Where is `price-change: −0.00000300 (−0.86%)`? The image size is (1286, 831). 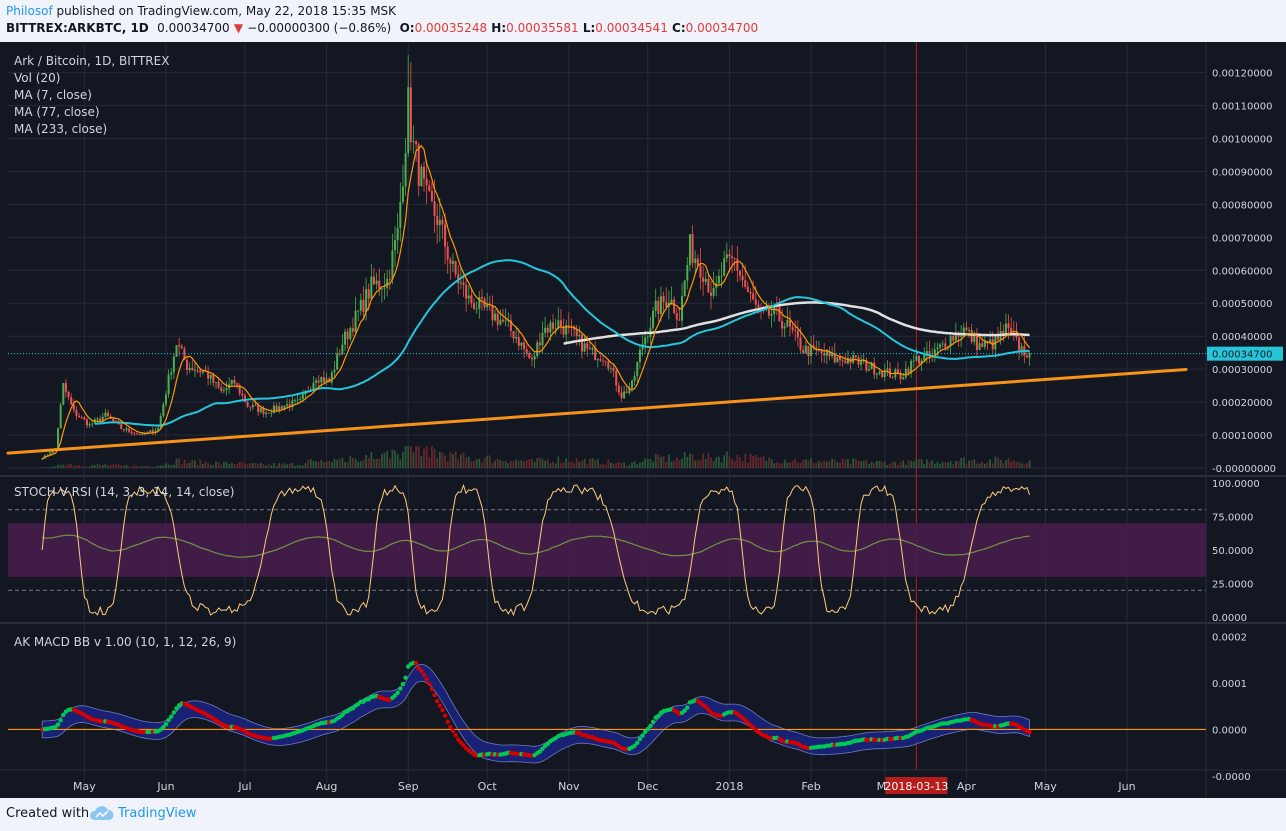 price-change: −0.00000300 (−0.86%) is located at coordinates (319, 28).